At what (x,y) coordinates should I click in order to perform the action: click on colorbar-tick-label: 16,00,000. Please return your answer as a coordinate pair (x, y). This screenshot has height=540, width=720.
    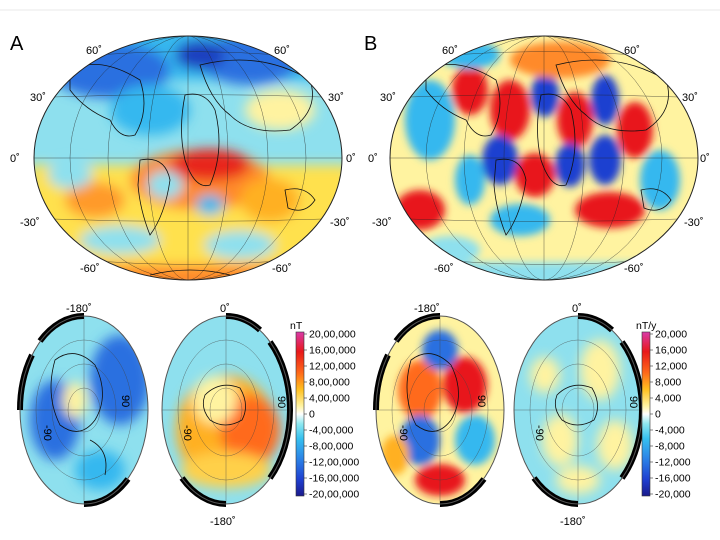
    Looking at the image, I should click on (332, 351).